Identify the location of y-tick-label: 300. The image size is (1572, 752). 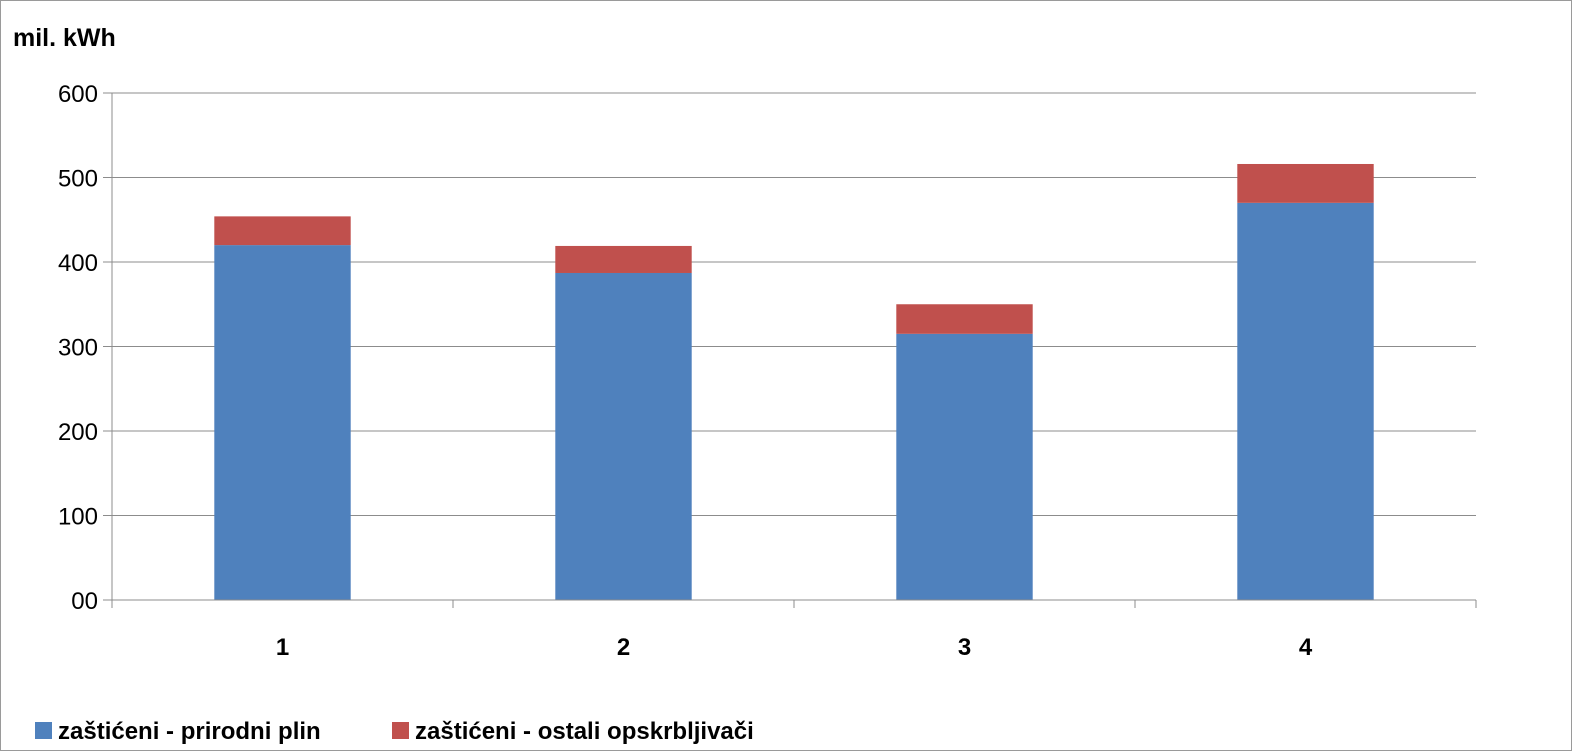
(78, 348).